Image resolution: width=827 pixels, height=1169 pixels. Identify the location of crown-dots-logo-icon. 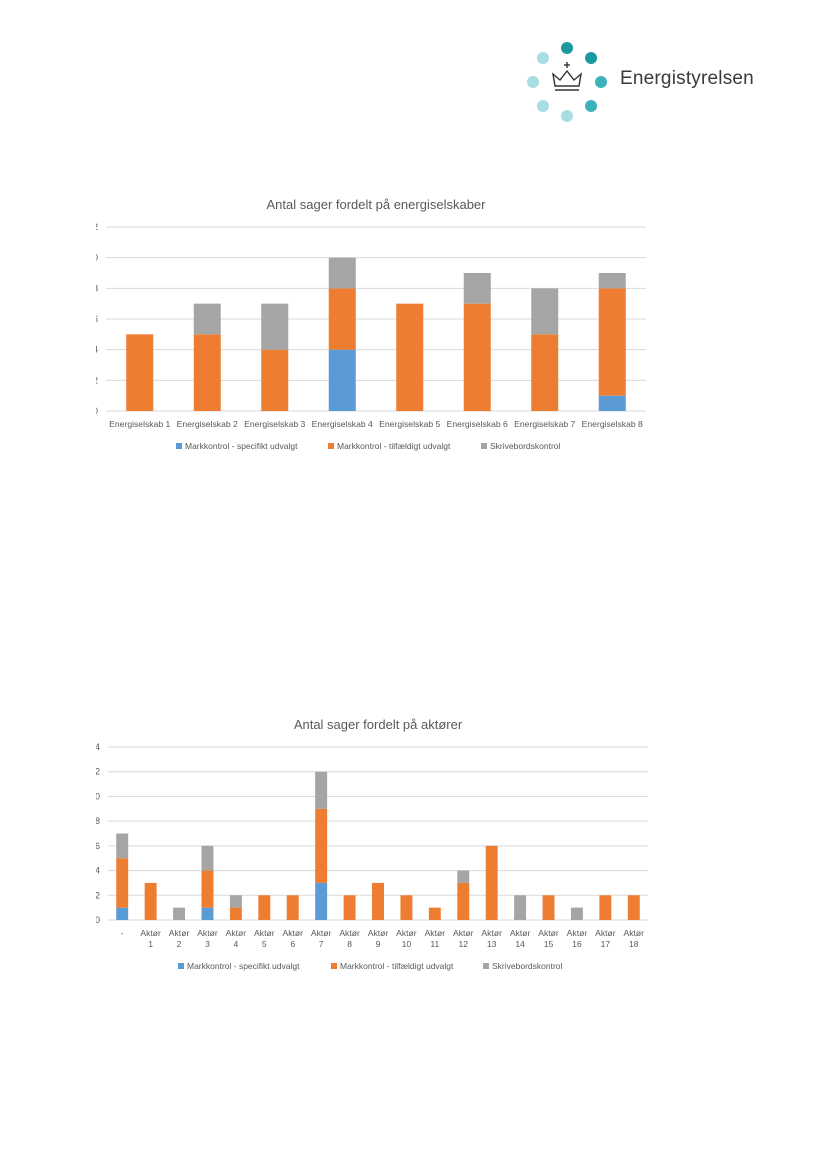
(567, 82).